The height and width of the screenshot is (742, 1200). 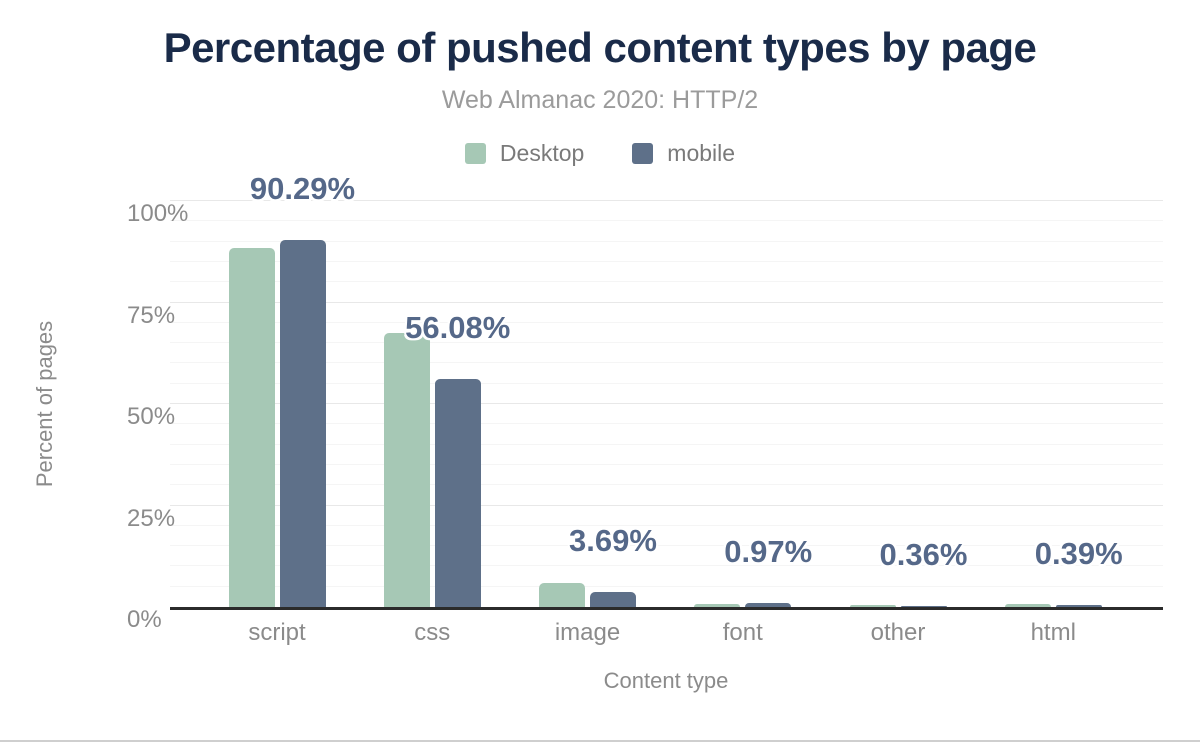 I want to click on x-axis-title: Content type, so click(x=666, y=680).